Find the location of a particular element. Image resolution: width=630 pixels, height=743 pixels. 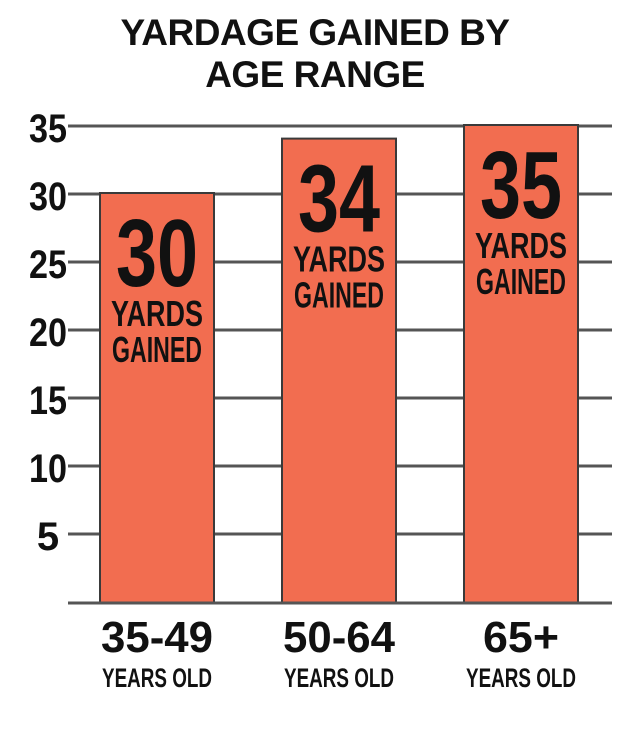

y-tick-label: 30 is located at coordinates (48, 197).